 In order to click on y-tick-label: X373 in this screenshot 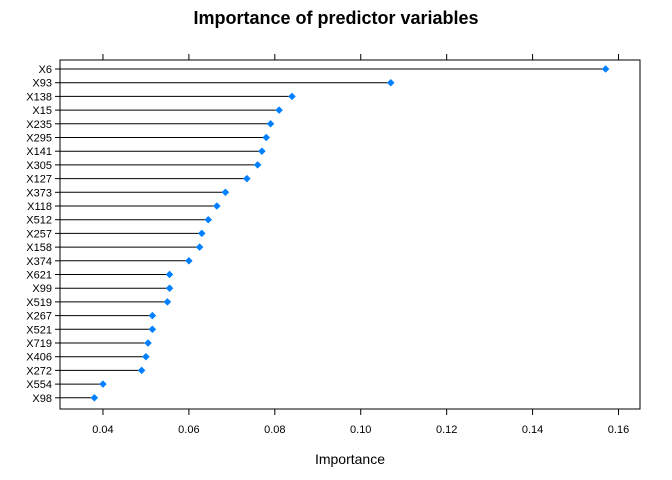, I will do `click(39, 193)`.